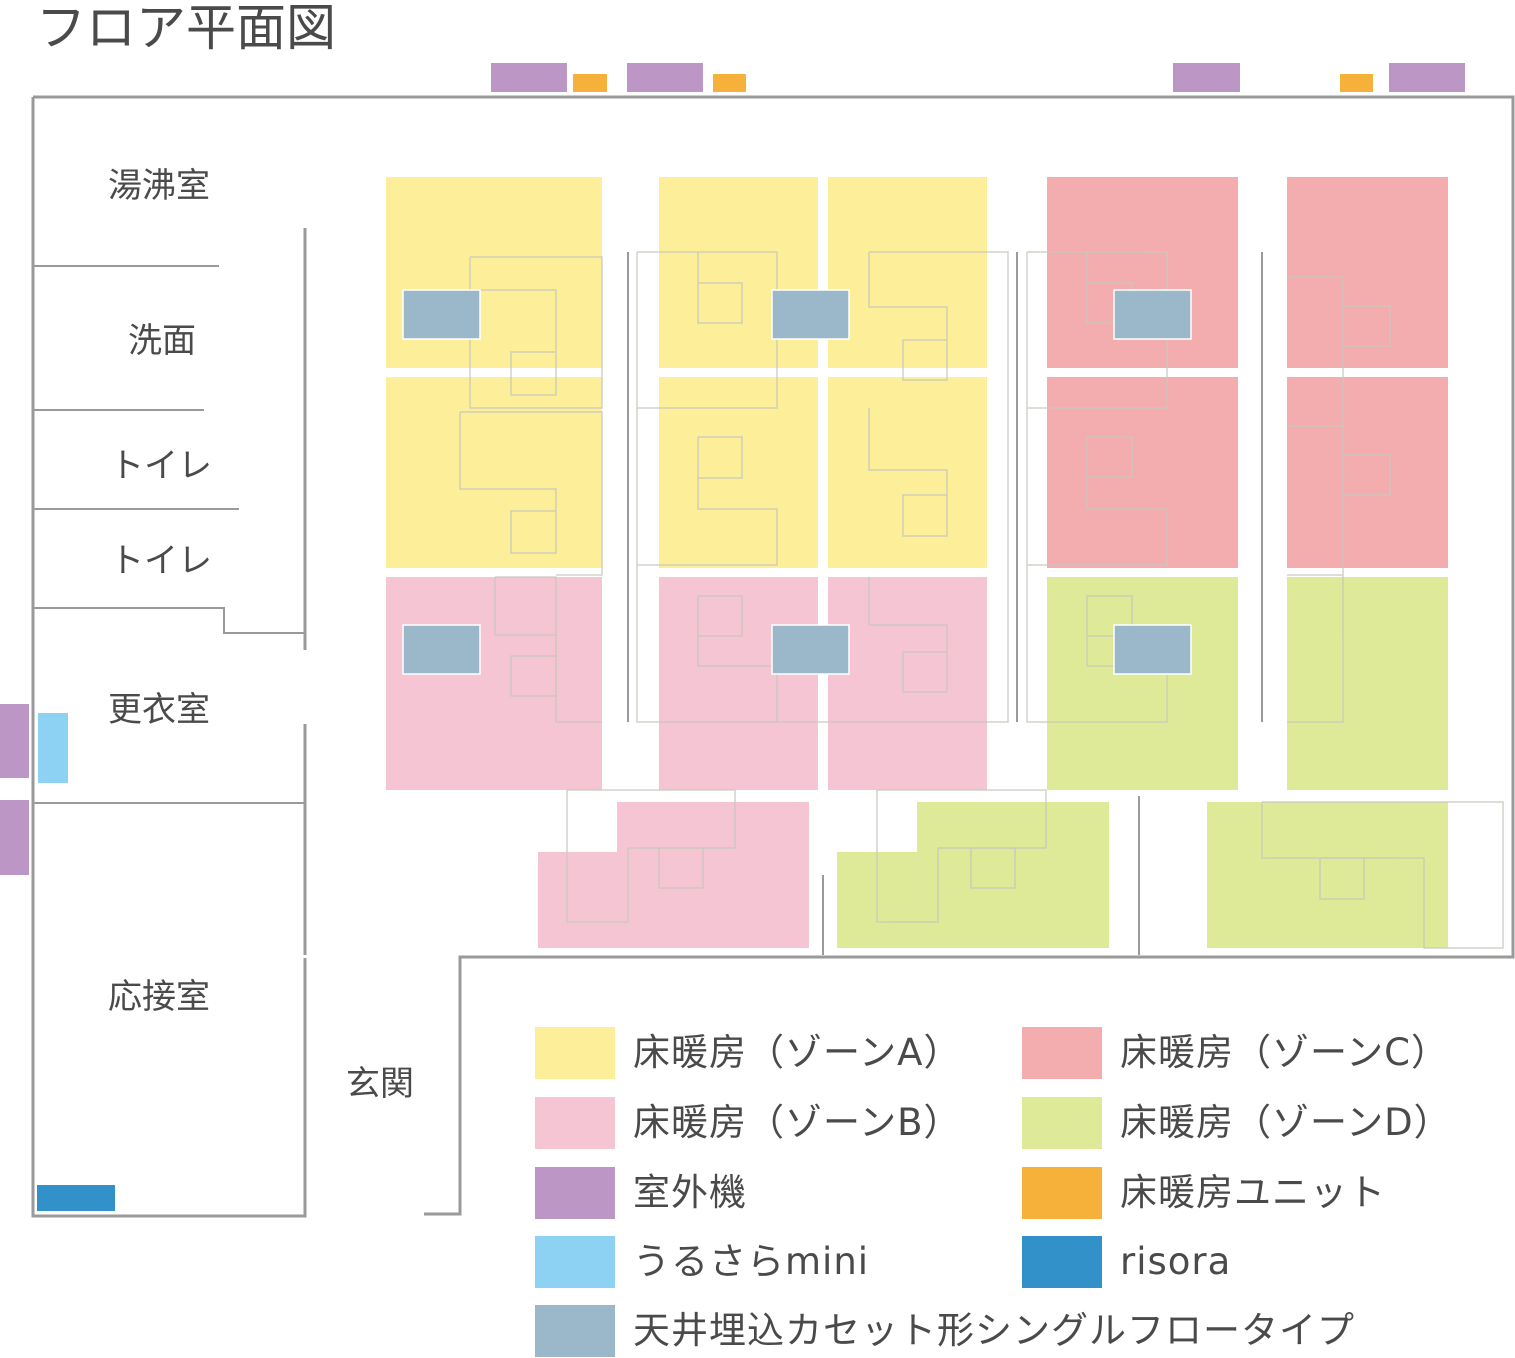  I want to click on legend-item-urusara-mini: うるさらmini, so click(702, 1262).